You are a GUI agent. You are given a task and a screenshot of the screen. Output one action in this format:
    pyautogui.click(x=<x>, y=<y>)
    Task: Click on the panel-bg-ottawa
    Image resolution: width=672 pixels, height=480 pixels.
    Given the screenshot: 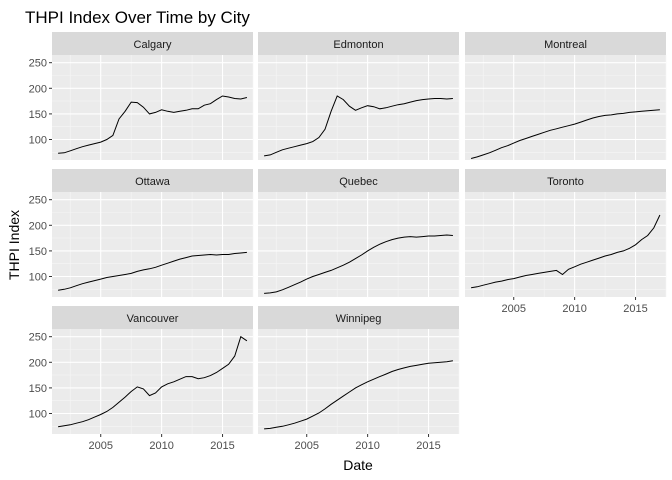 What is the action you would take?
    pyautogui.click(x=152, y=244)
    